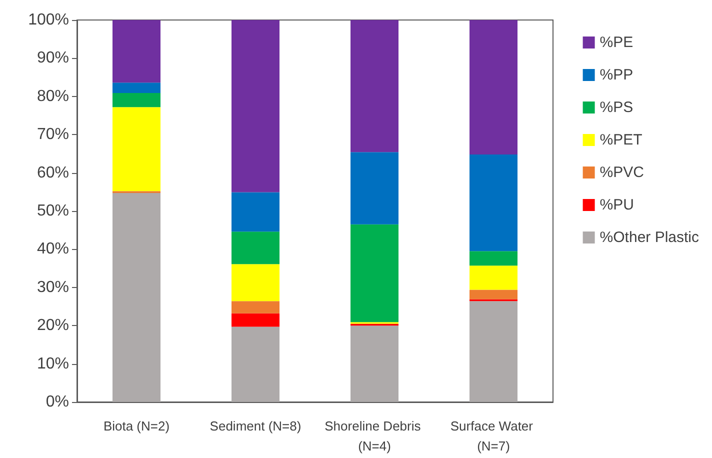 This screenshot has height=458, width=712. What do you see at coordinates (52, 173) in the screenshot?
I see `y-tick-label: 60%` at bounding box center [52, 173].